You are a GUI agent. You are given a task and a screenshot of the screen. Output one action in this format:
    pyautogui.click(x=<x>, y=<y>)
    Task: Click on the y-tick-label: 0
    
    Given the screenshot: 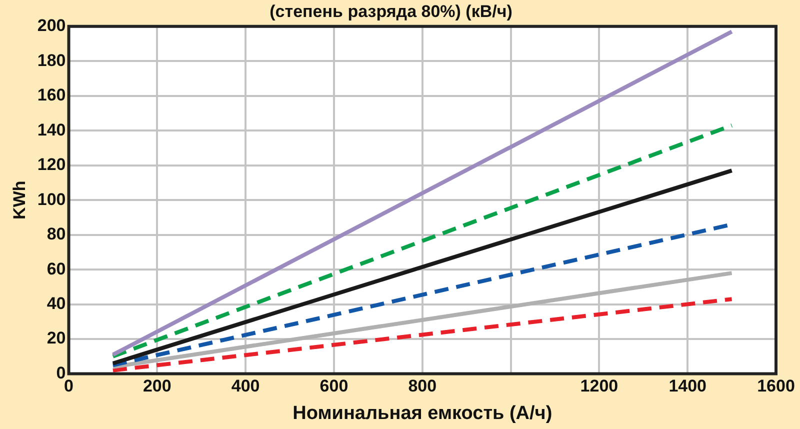 What is the action you would take?
    pyautogui.click(x=61, y=372)
    